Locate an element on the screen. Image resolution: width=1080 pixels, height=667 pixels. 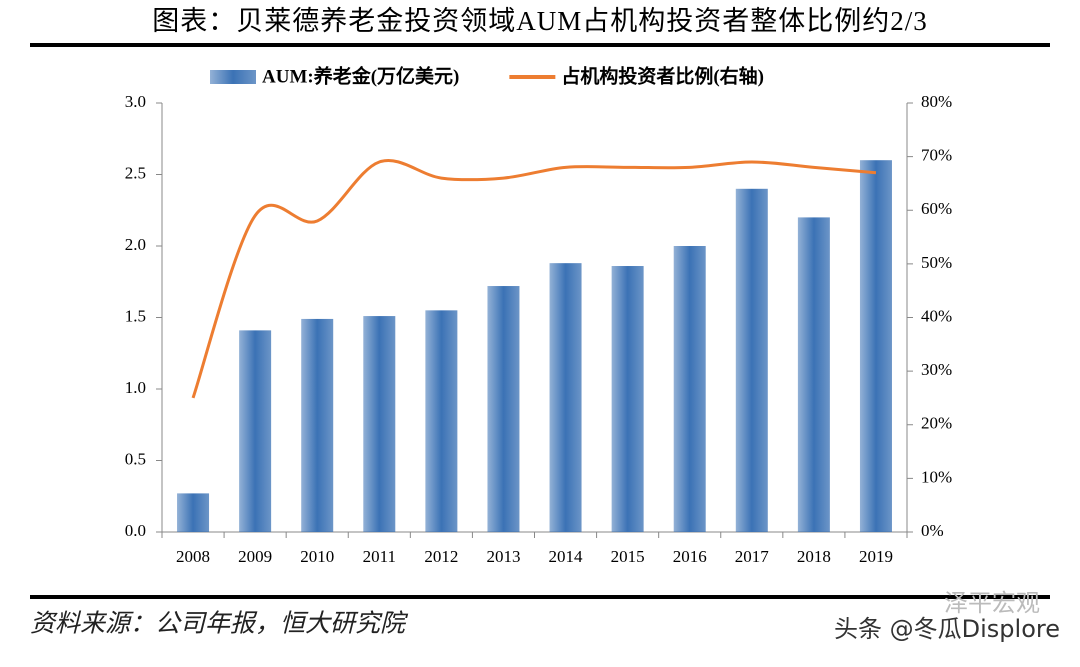
y-tick-label: 2.0 is located at coordinates (135, 244).